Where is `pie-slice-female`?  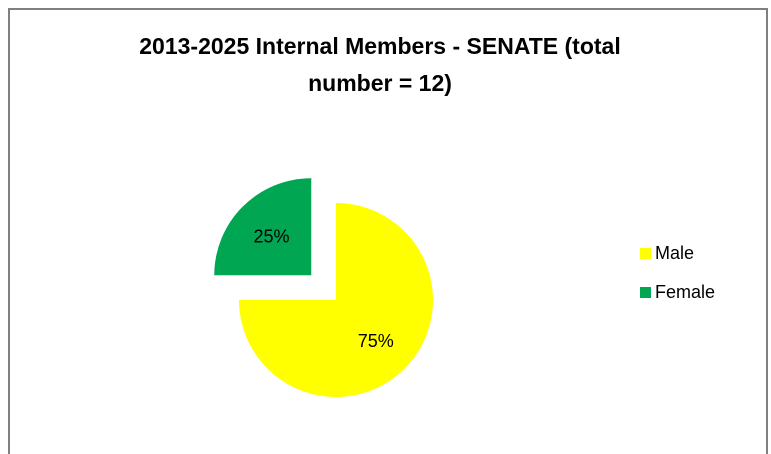 pie-slice-female is located at coordinates (263, 227).